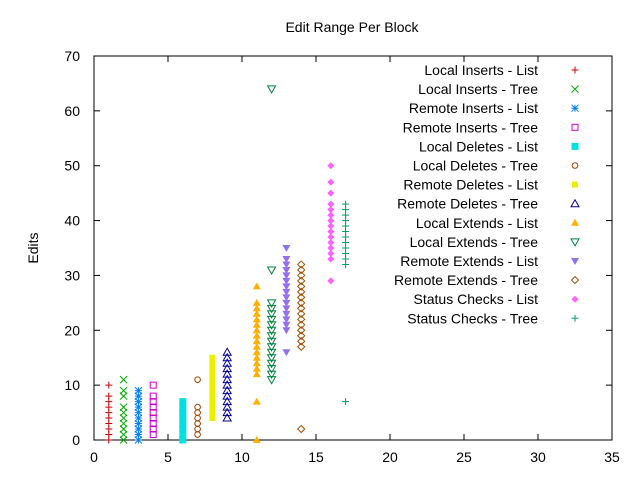 The image size is (640, 480). Describe the element at coordinates (475, 166) in the screenshot. I see `legend-label: Local Deletes - Tree` at that location.